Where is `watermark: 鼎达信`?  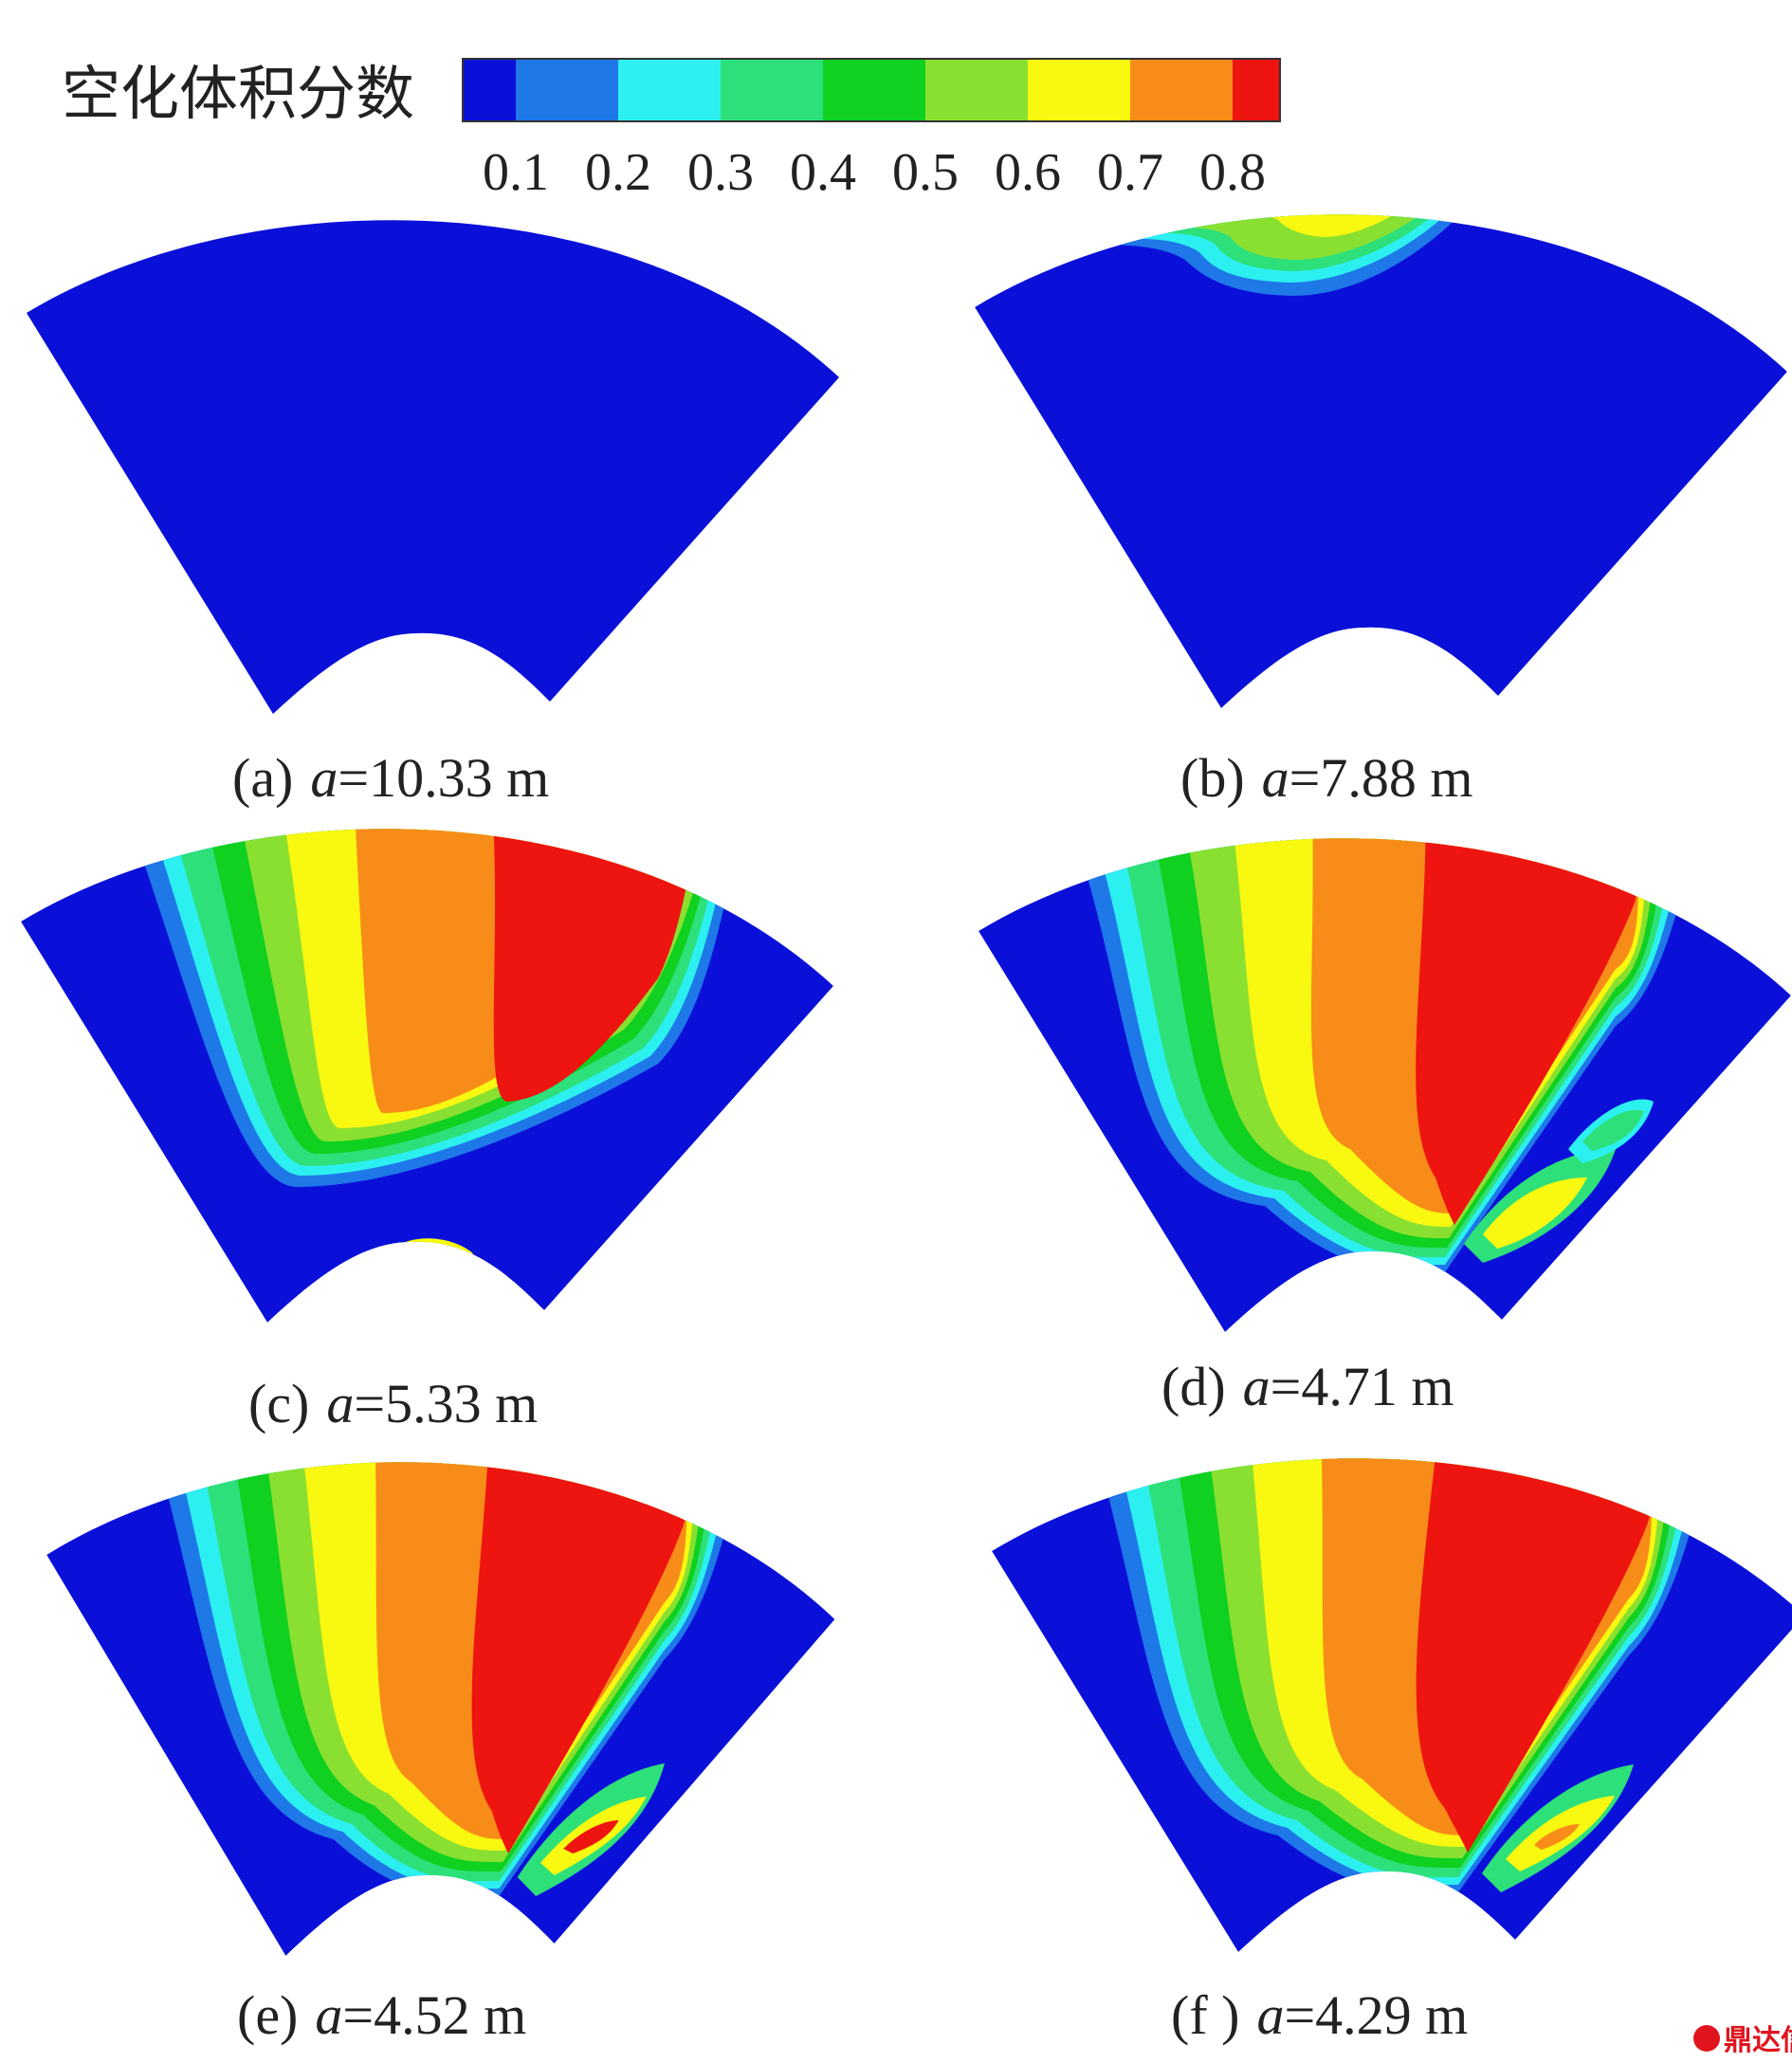
watermark: 鼎达信 is located at coordinates (1742, 2040).